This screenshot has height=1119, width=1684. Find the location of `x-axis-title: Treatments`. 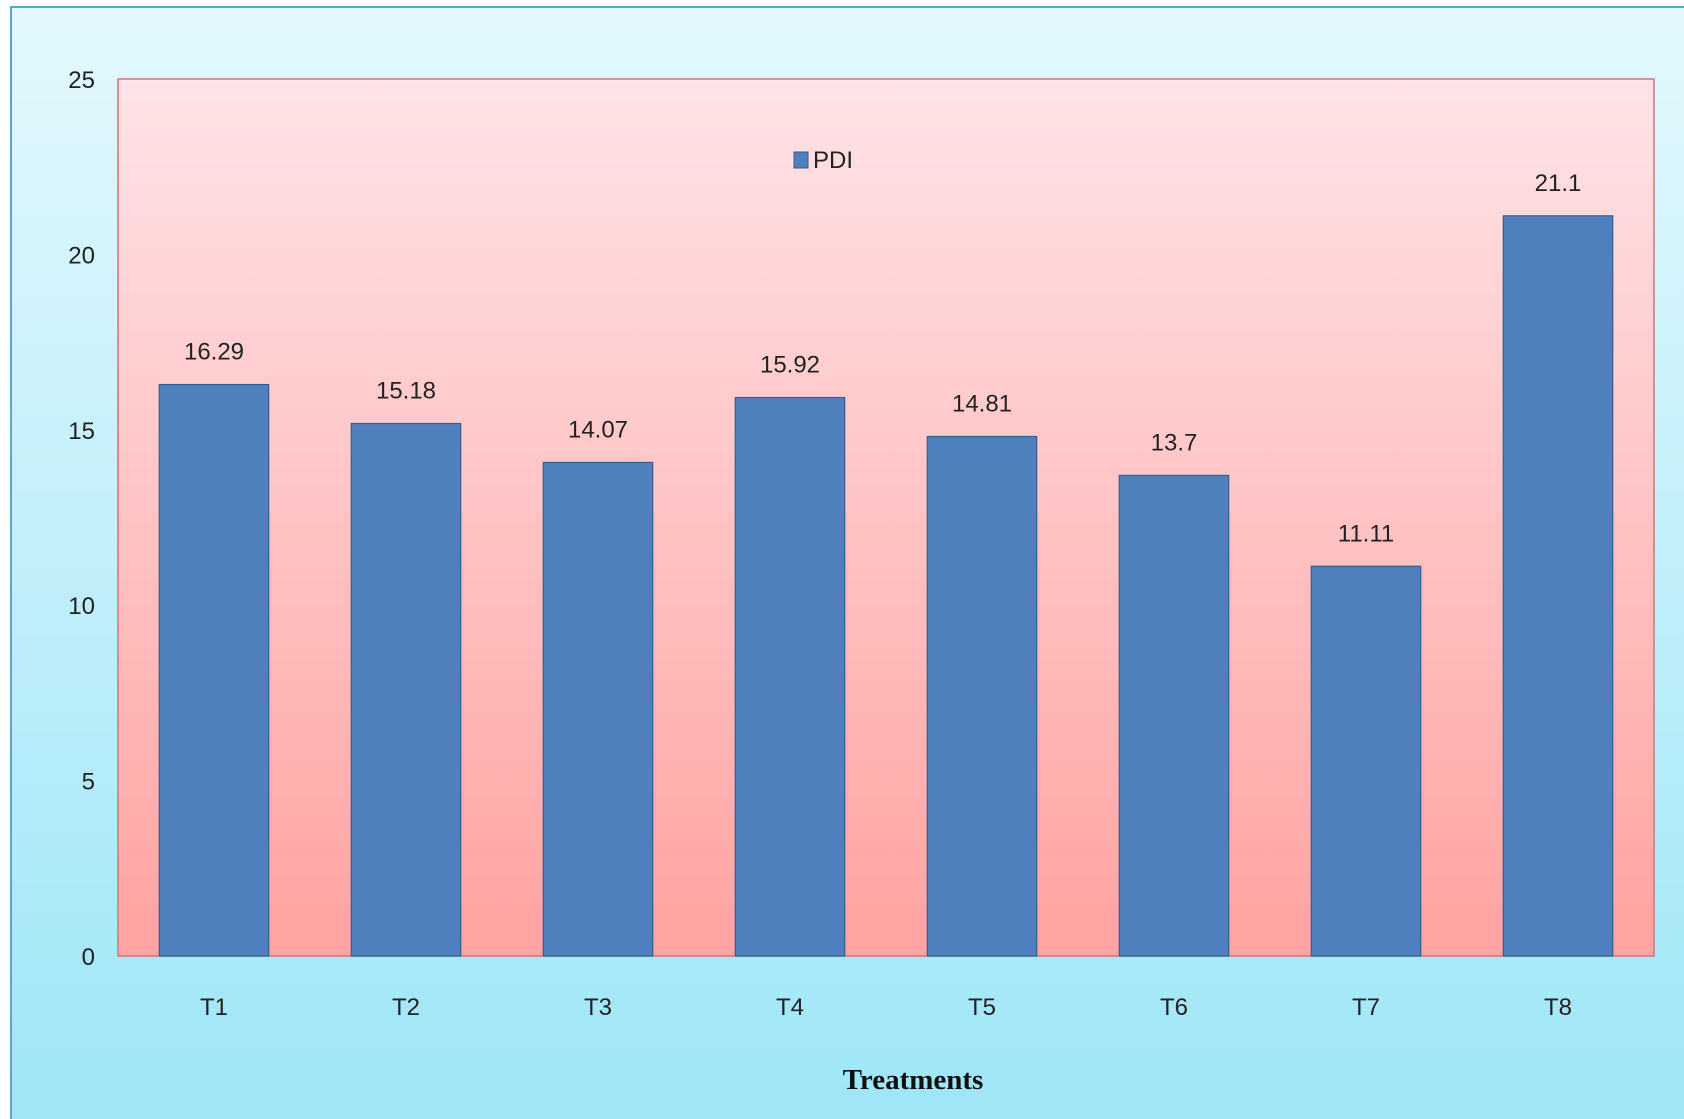

x-axis-title: Treatments is located at coordinates (913, 1080).